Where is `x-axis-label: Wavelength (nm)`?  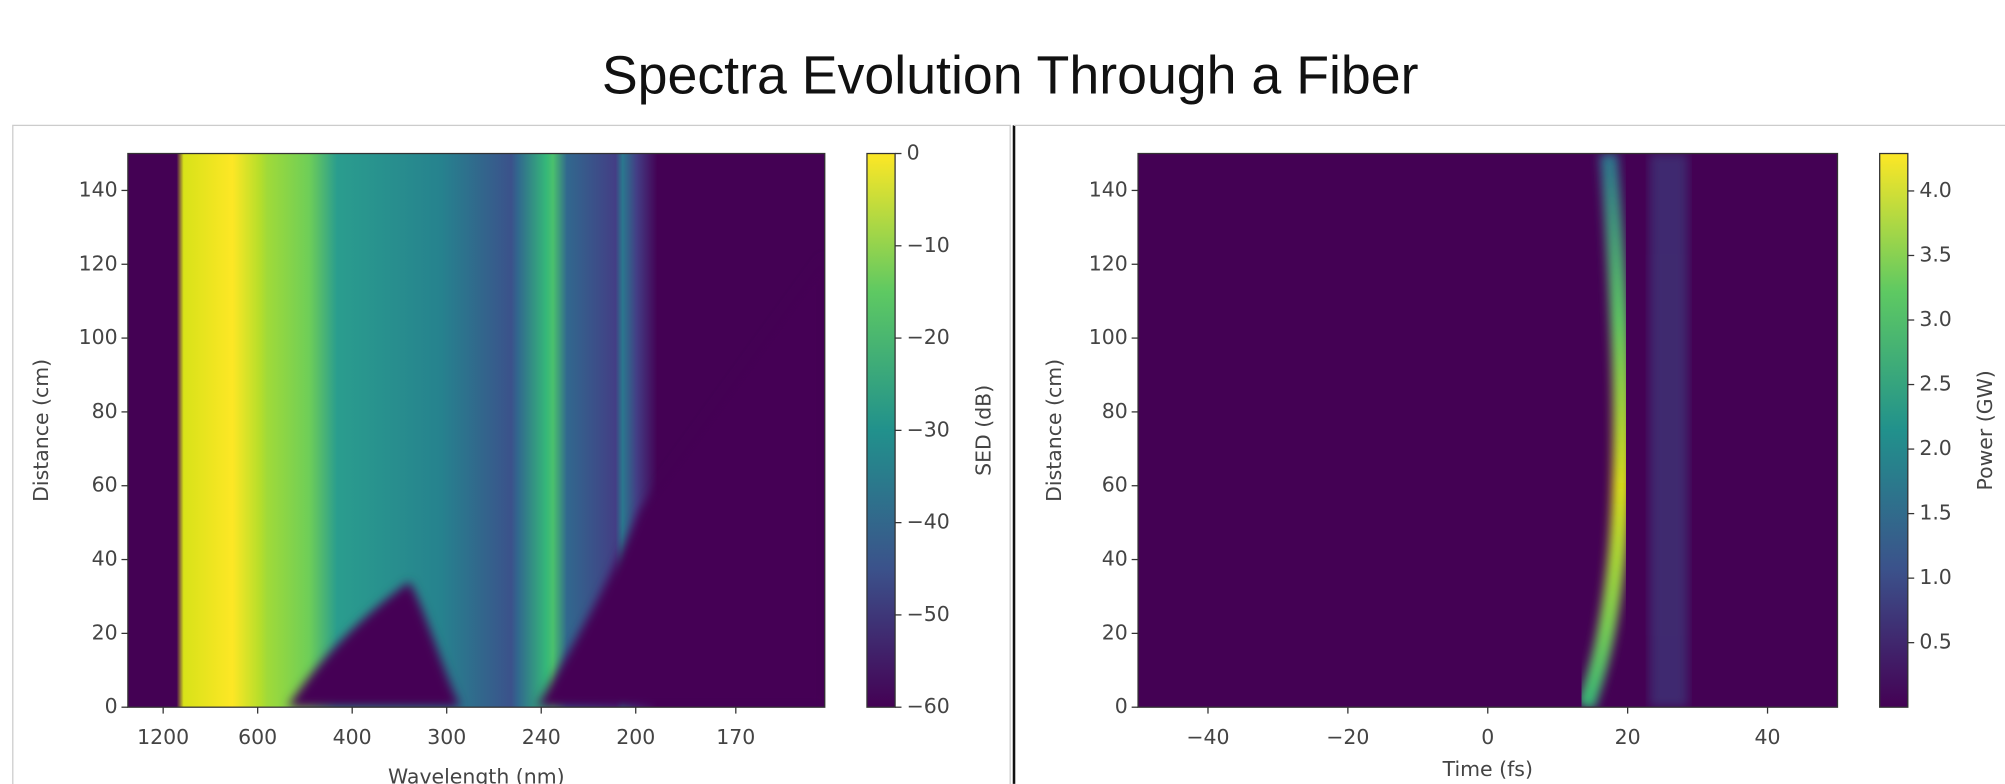 x-axis-label: Wavelength (nm) is located at coordinates (476, 774).